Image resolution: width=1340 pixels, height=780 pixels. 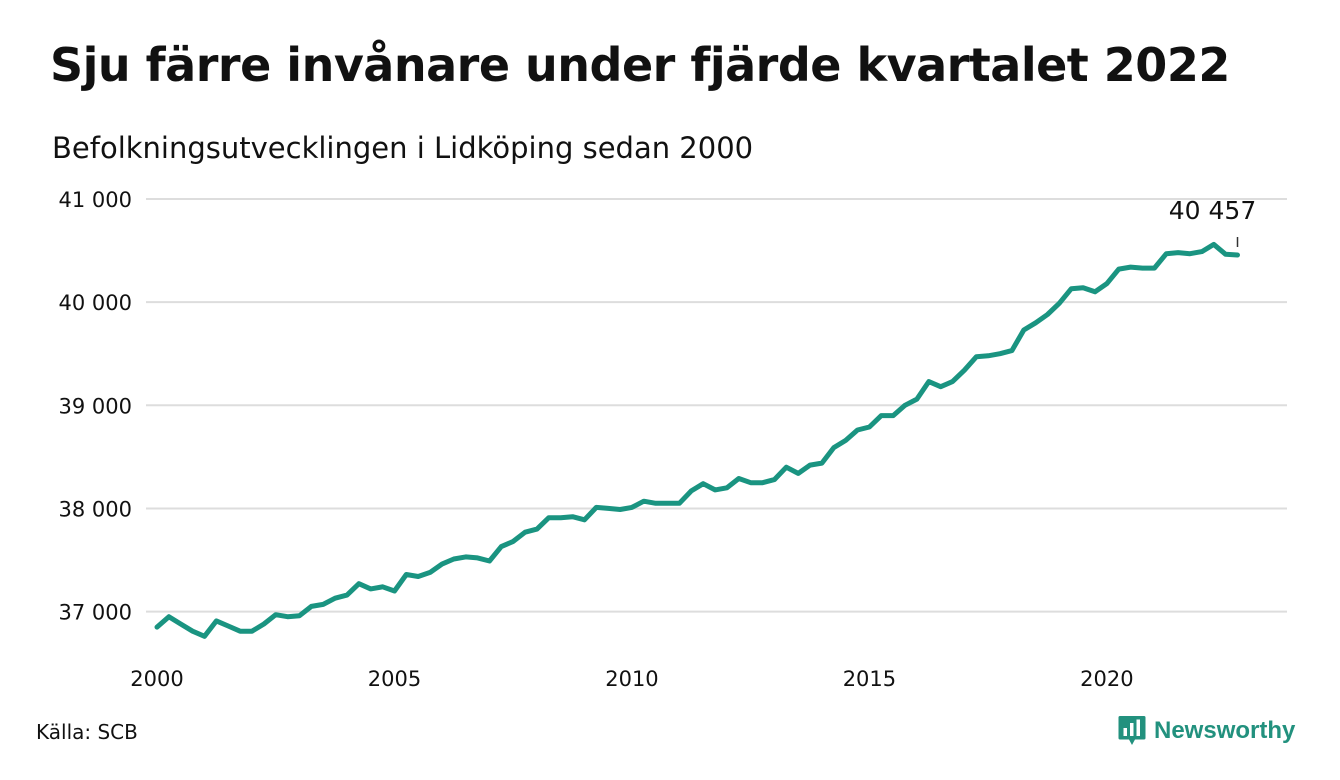 I want to click on x-axis-ticks: 2000 2005 2010 2015 2020, so click(x=631, y=679).